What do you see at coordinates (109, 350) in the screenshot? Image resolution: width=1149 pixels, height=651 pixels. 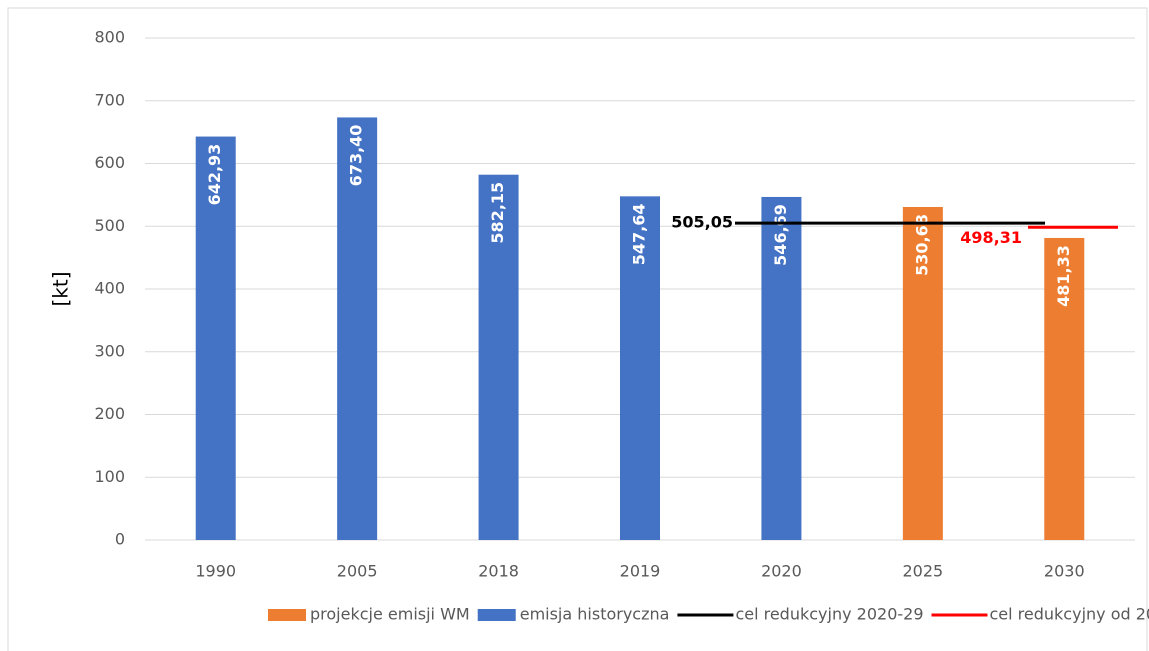 I see `y-tick-label: 300` at bounding box center [109, 350].